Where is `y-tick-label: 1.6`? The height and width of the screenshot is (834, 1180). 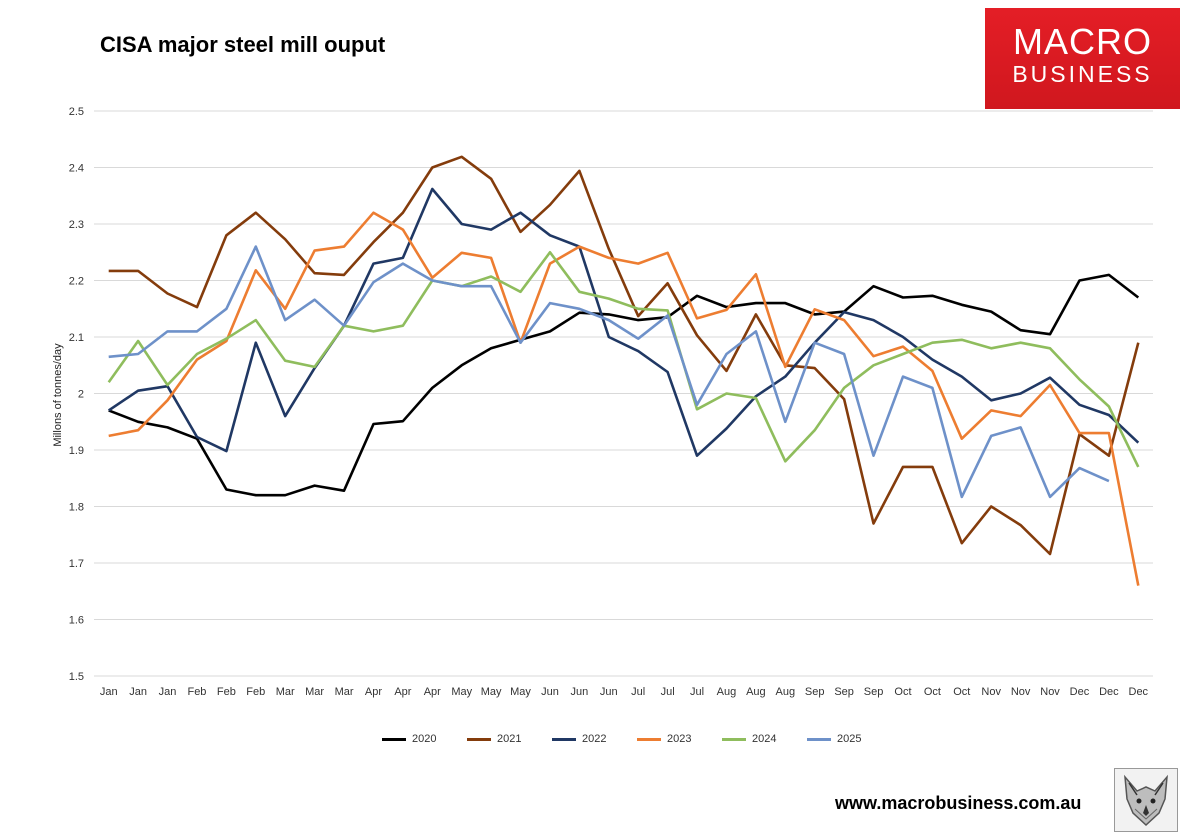
y-tick-label: 1.6 is located at coordinates (76, 621).